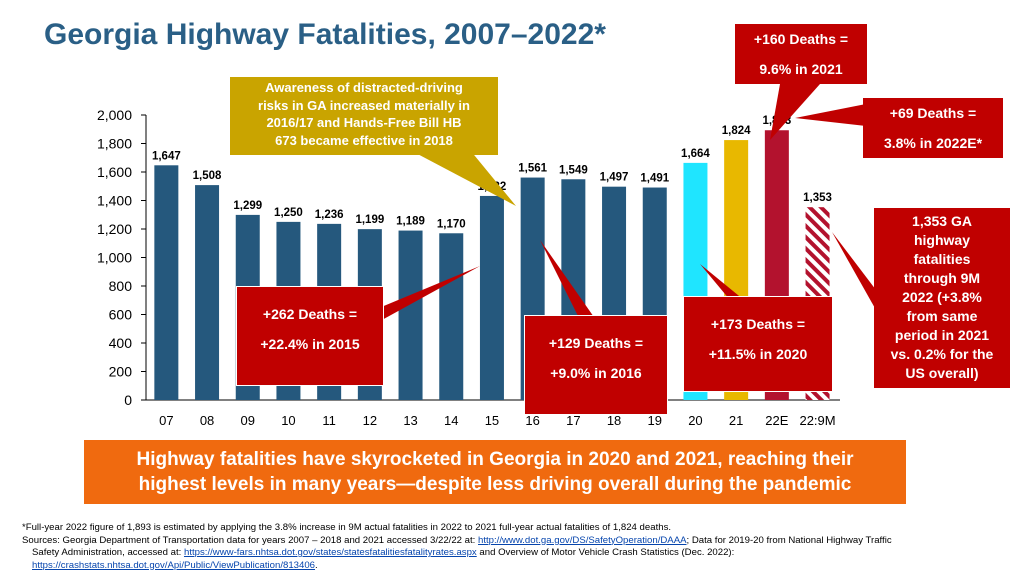 This screenshot has width=1024, height=576. I want to click on y-tick-label: 2,000, so click(114, 115).